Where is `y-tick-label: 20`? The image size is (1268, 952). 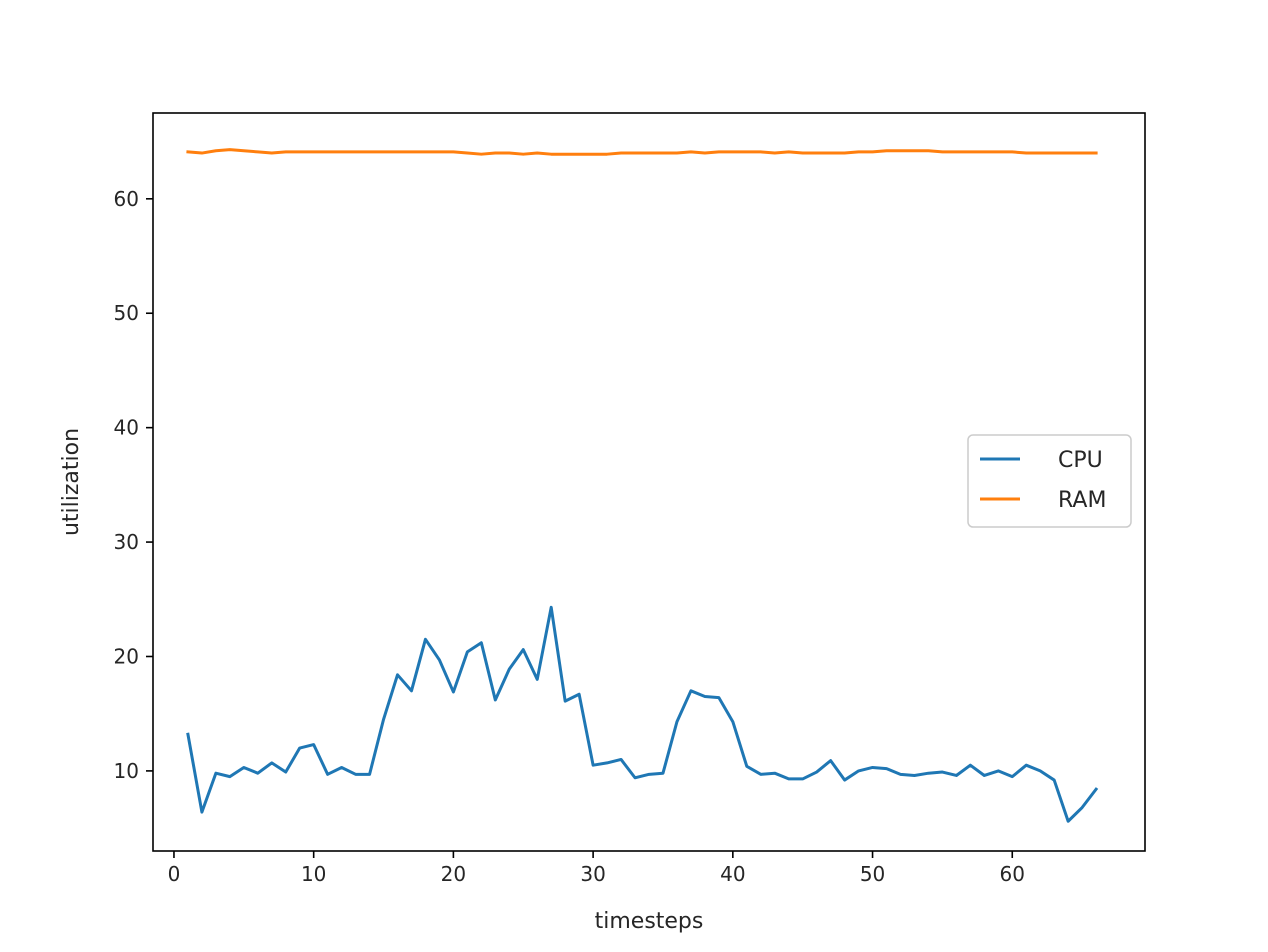
y-tick-label: 20 is located at coordinates (126, 656).